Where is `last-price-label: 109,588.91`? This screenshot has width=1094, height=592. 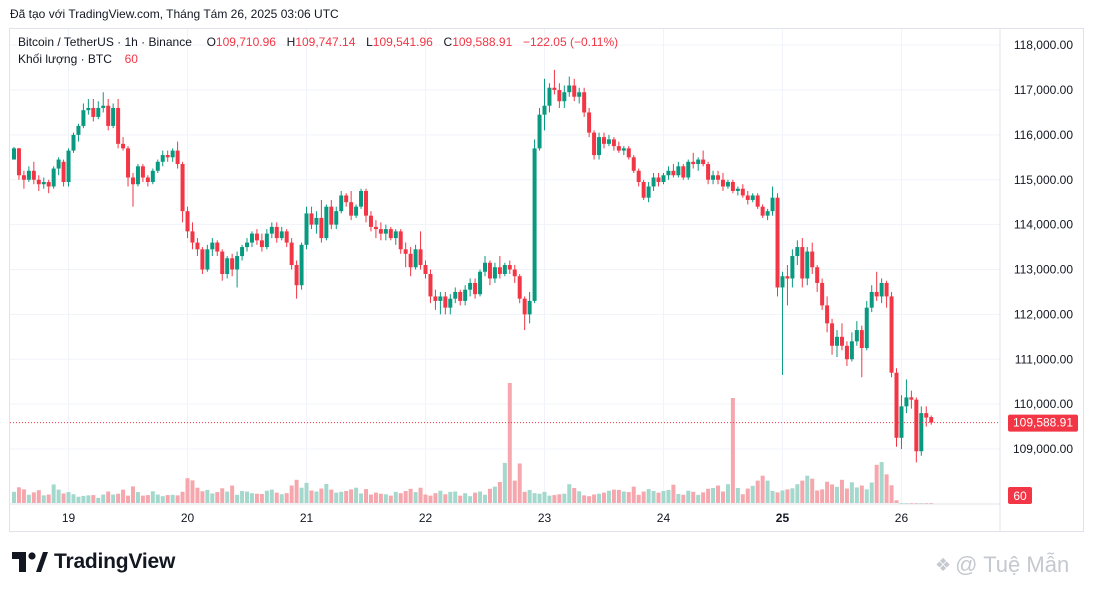 last-price-label: 109,588.91 is located at coordinates (1043, 423).